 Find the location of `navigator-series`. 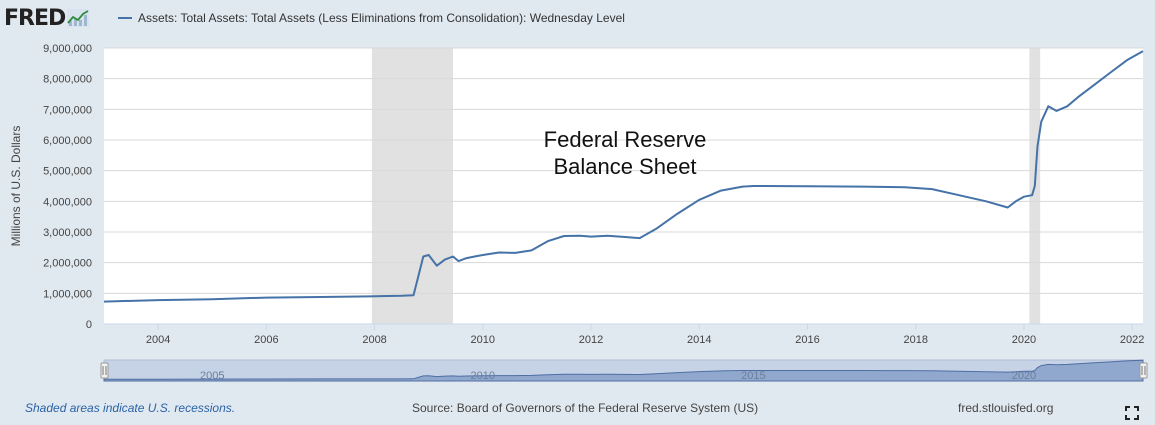

navigator-series is located at coordinates (623, 370).